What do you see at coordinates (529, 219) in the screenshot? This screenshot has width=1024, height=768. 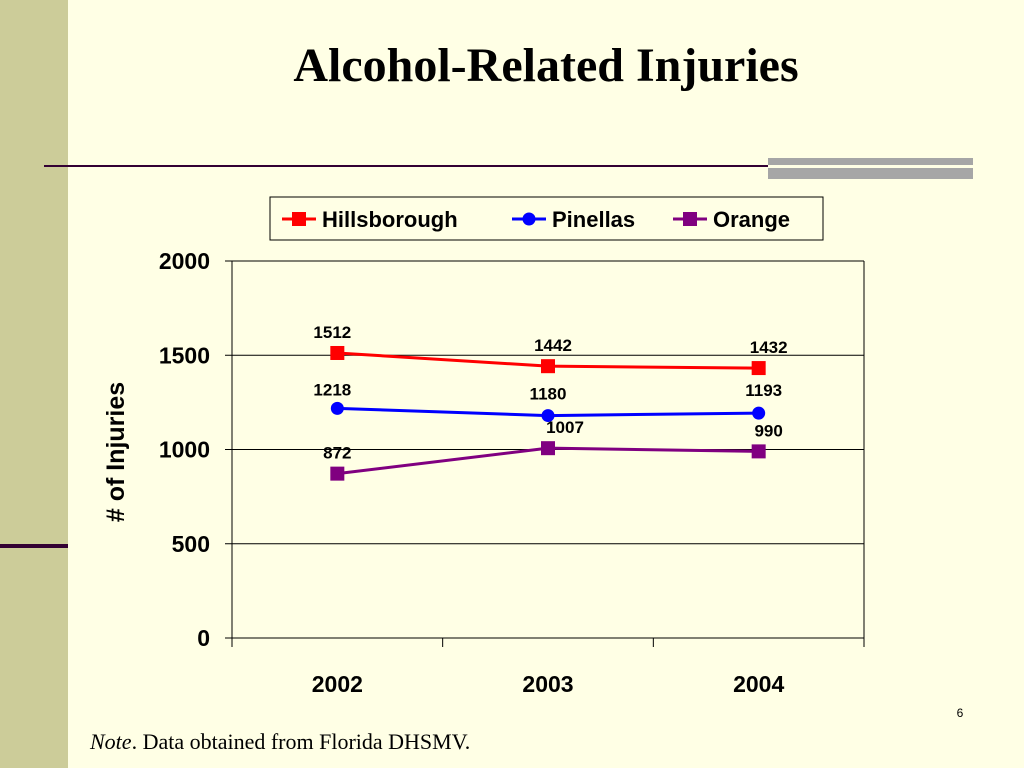 I see `legend-swatch-marker-pinellas` at bounding box center [529, 219].